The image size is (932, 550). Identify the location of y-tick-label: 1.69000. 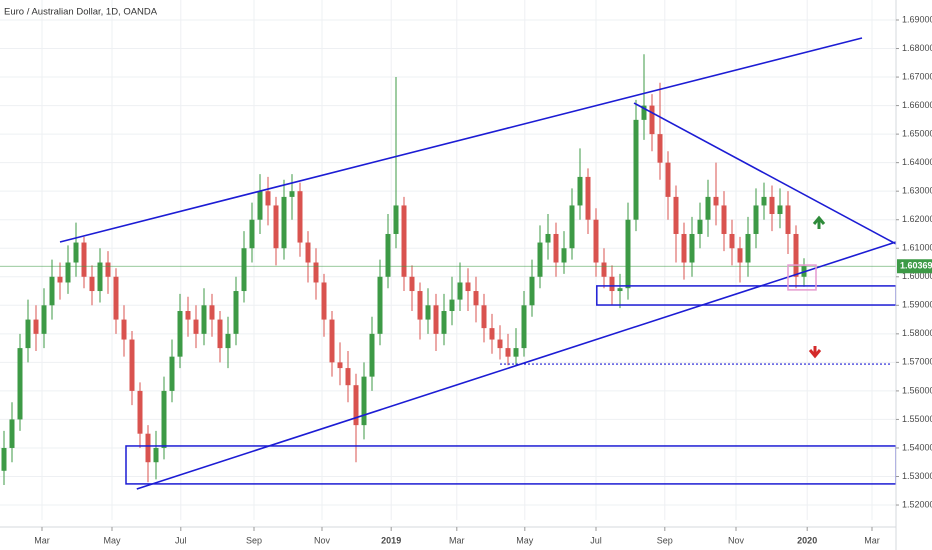
(917, 19).